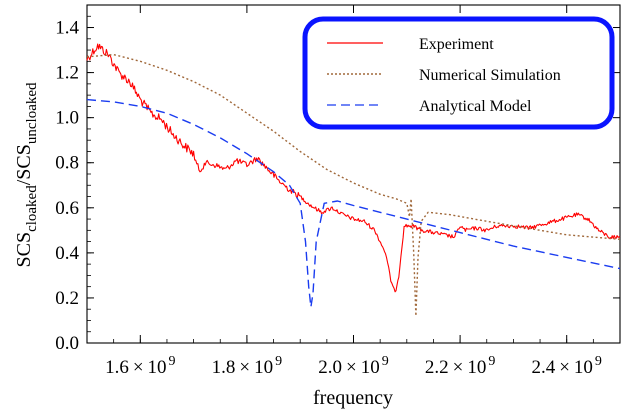 This screenshot has height=413, width=622. What do you see at coordinates (67, 118) in the screenshot?
I see `y-tick-label: 1.0` at bounding box center [67, 118].